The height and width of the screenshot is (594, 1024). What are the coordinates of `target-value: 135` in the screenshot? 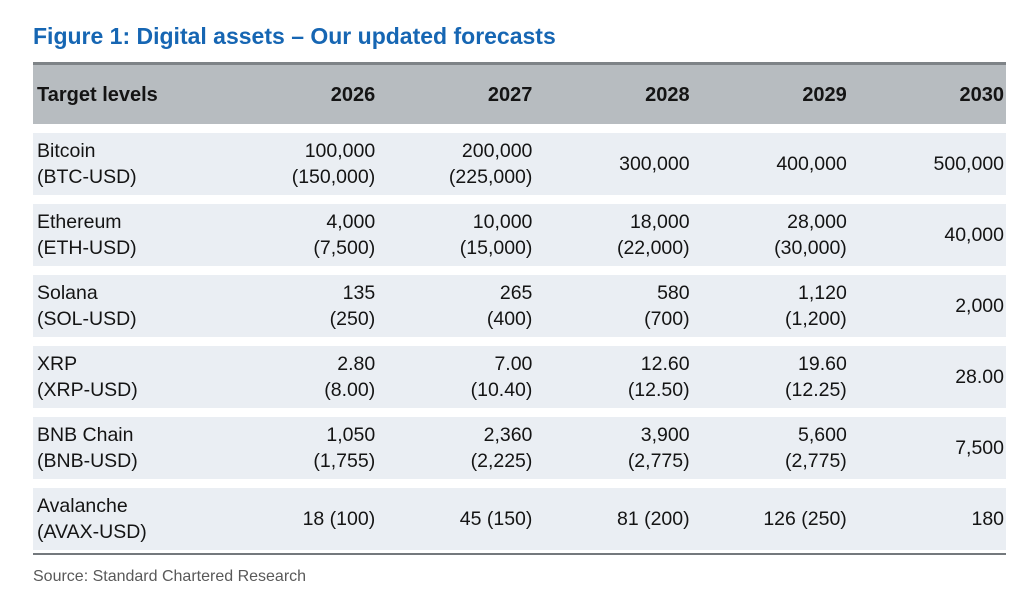 It's located at (359, 293).